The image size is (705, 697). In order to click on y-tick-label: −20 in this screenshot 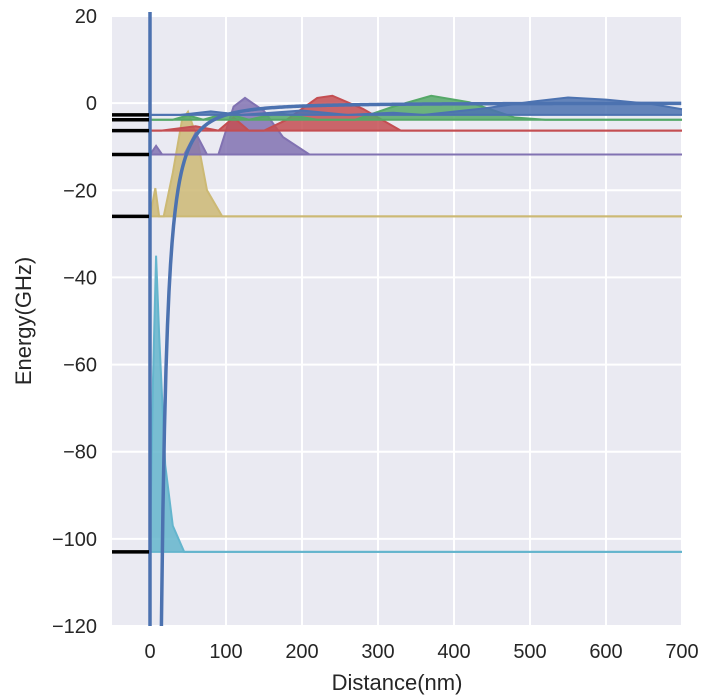, I will do `click(80, 191)`.